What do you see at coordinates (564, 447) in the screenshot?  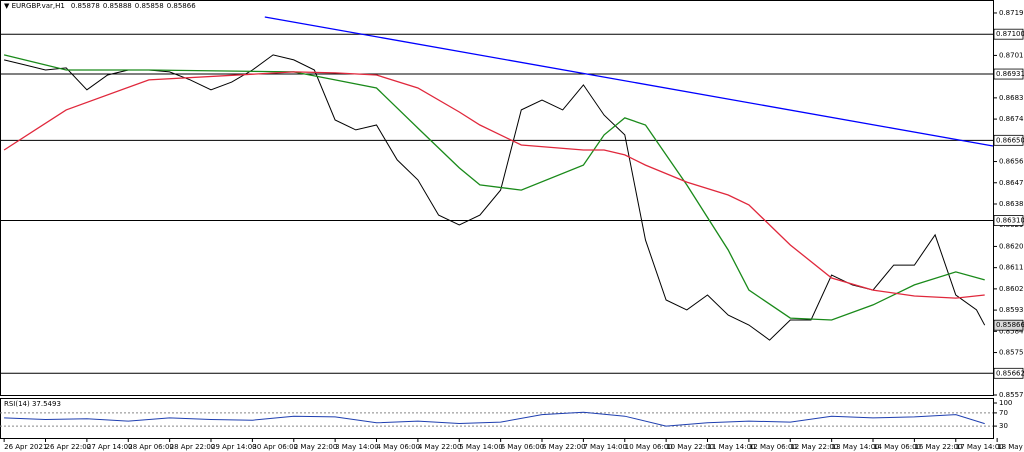 I see `x-tick-label: 6 May 22:00` at bounding box center [564, 447].